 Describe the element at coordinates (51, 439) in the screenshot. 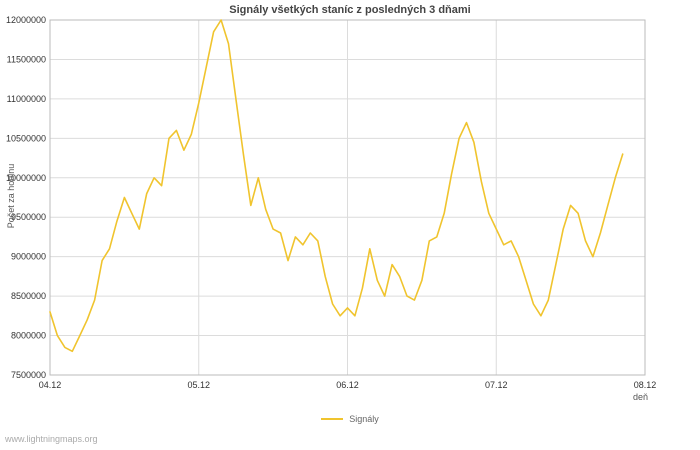

I see `watermark-text: www.lightningmaps.org` at that location.